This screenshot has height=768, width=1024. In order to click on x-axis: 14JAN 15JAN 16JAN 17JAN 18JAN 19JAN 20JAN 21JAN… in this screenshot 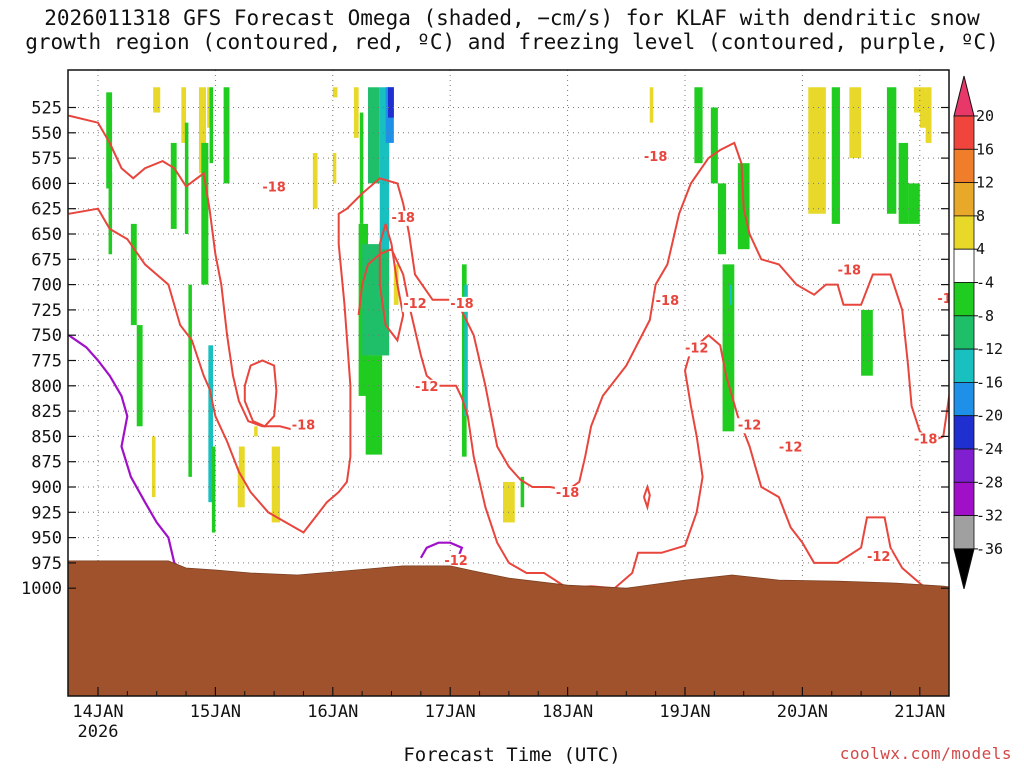, I will do `click(508, 714)`.